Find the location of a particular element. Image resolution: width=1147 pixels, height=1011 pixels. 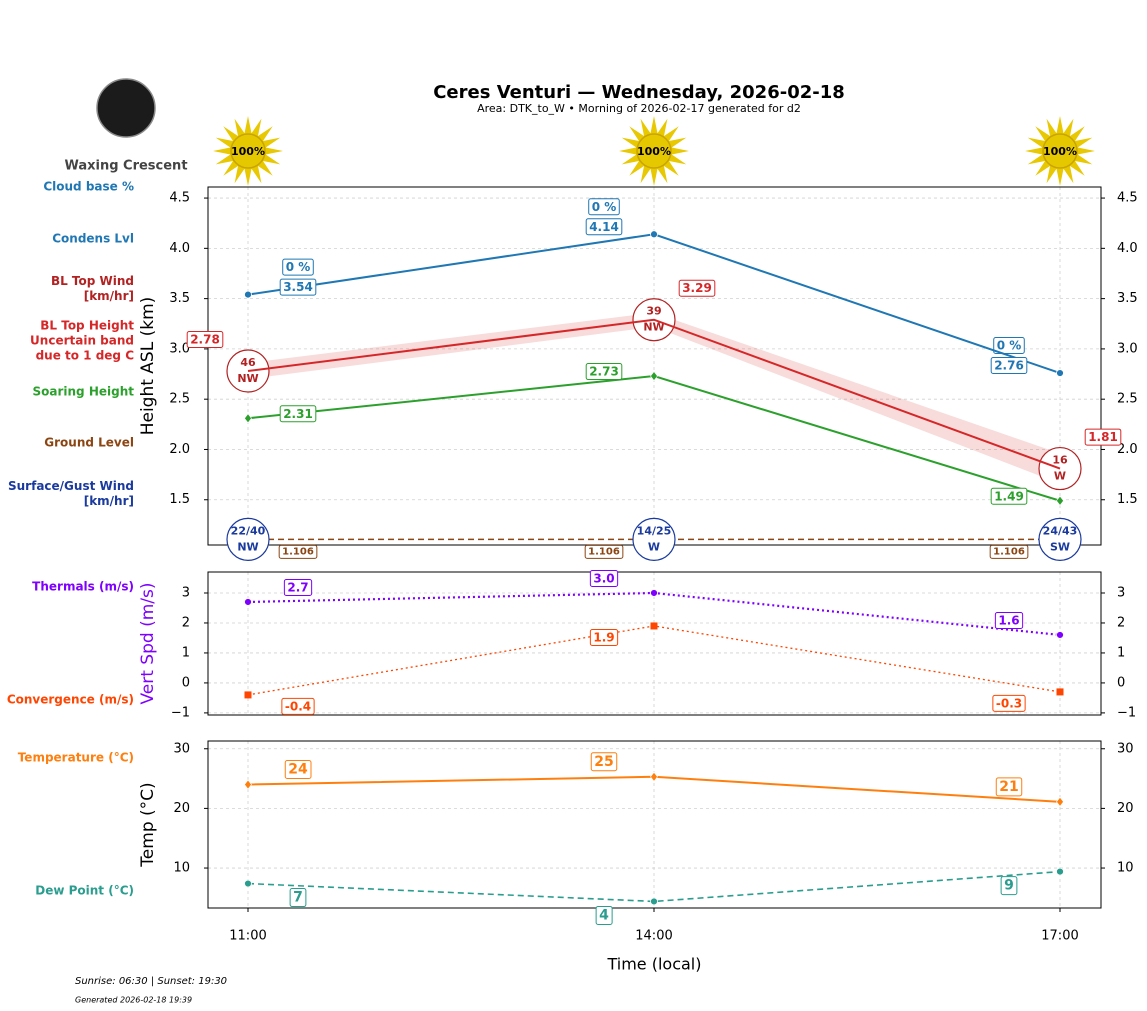

y2-tick-label: 2.0 is located at coordinates (1127, 449).